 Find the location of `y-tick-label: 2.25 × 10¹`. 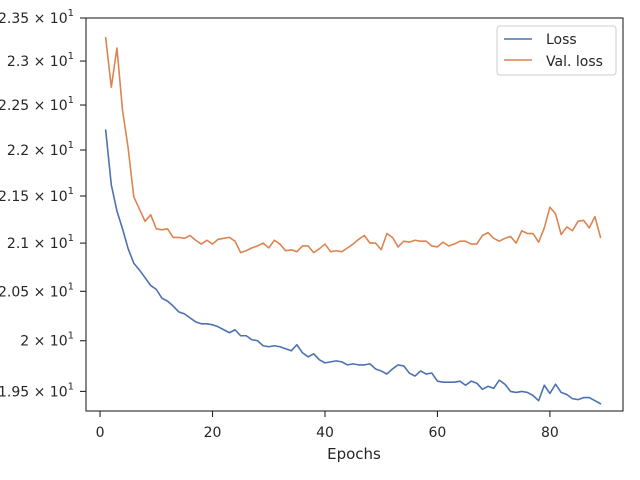

y-tick-label: 2.25 × 10¹ is located at coordinates (37, 104).